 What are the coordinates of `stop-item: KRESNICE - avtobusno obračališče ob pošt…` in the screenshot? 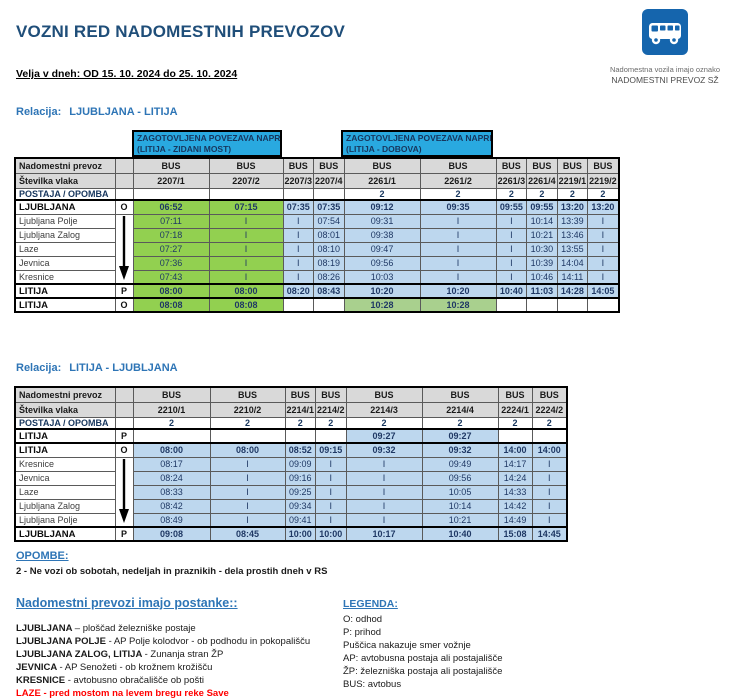 It's located at (163, 680).